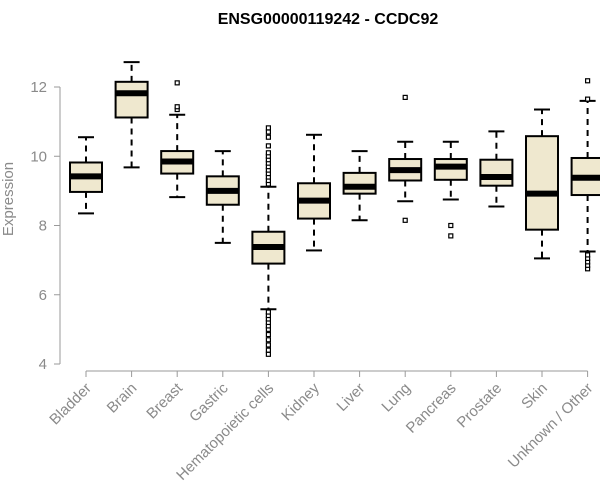 The image size is (600, 500). I want to click on box-pancreas, so click(450, 189).